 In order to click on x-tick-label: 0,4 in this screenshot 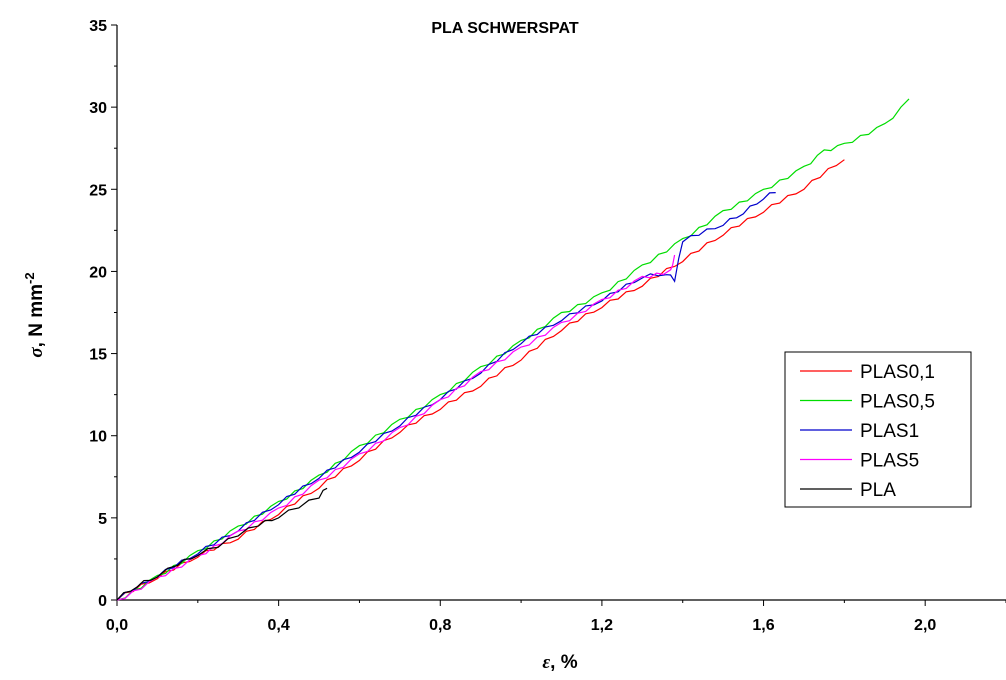, I will do `click(279, 625)`.